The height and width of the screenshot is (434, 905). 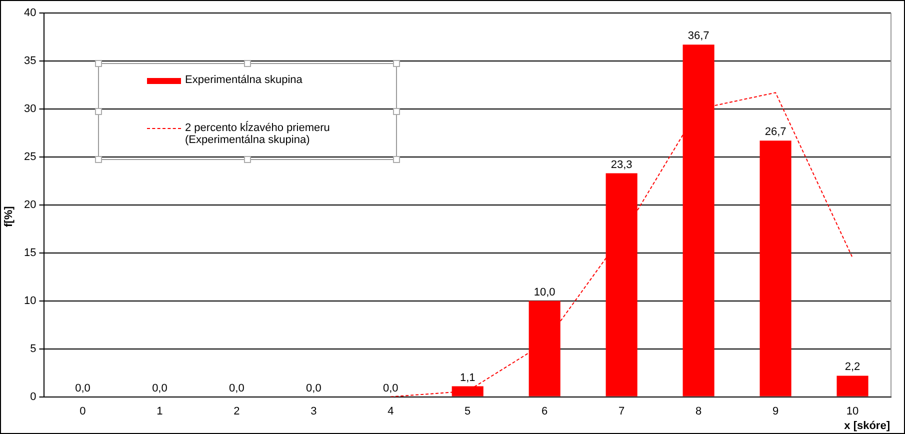 What do you see at coordinates (391, 411) in the screenshot?
I see `x-tick-label: 4` at bounding box center [391, 411].